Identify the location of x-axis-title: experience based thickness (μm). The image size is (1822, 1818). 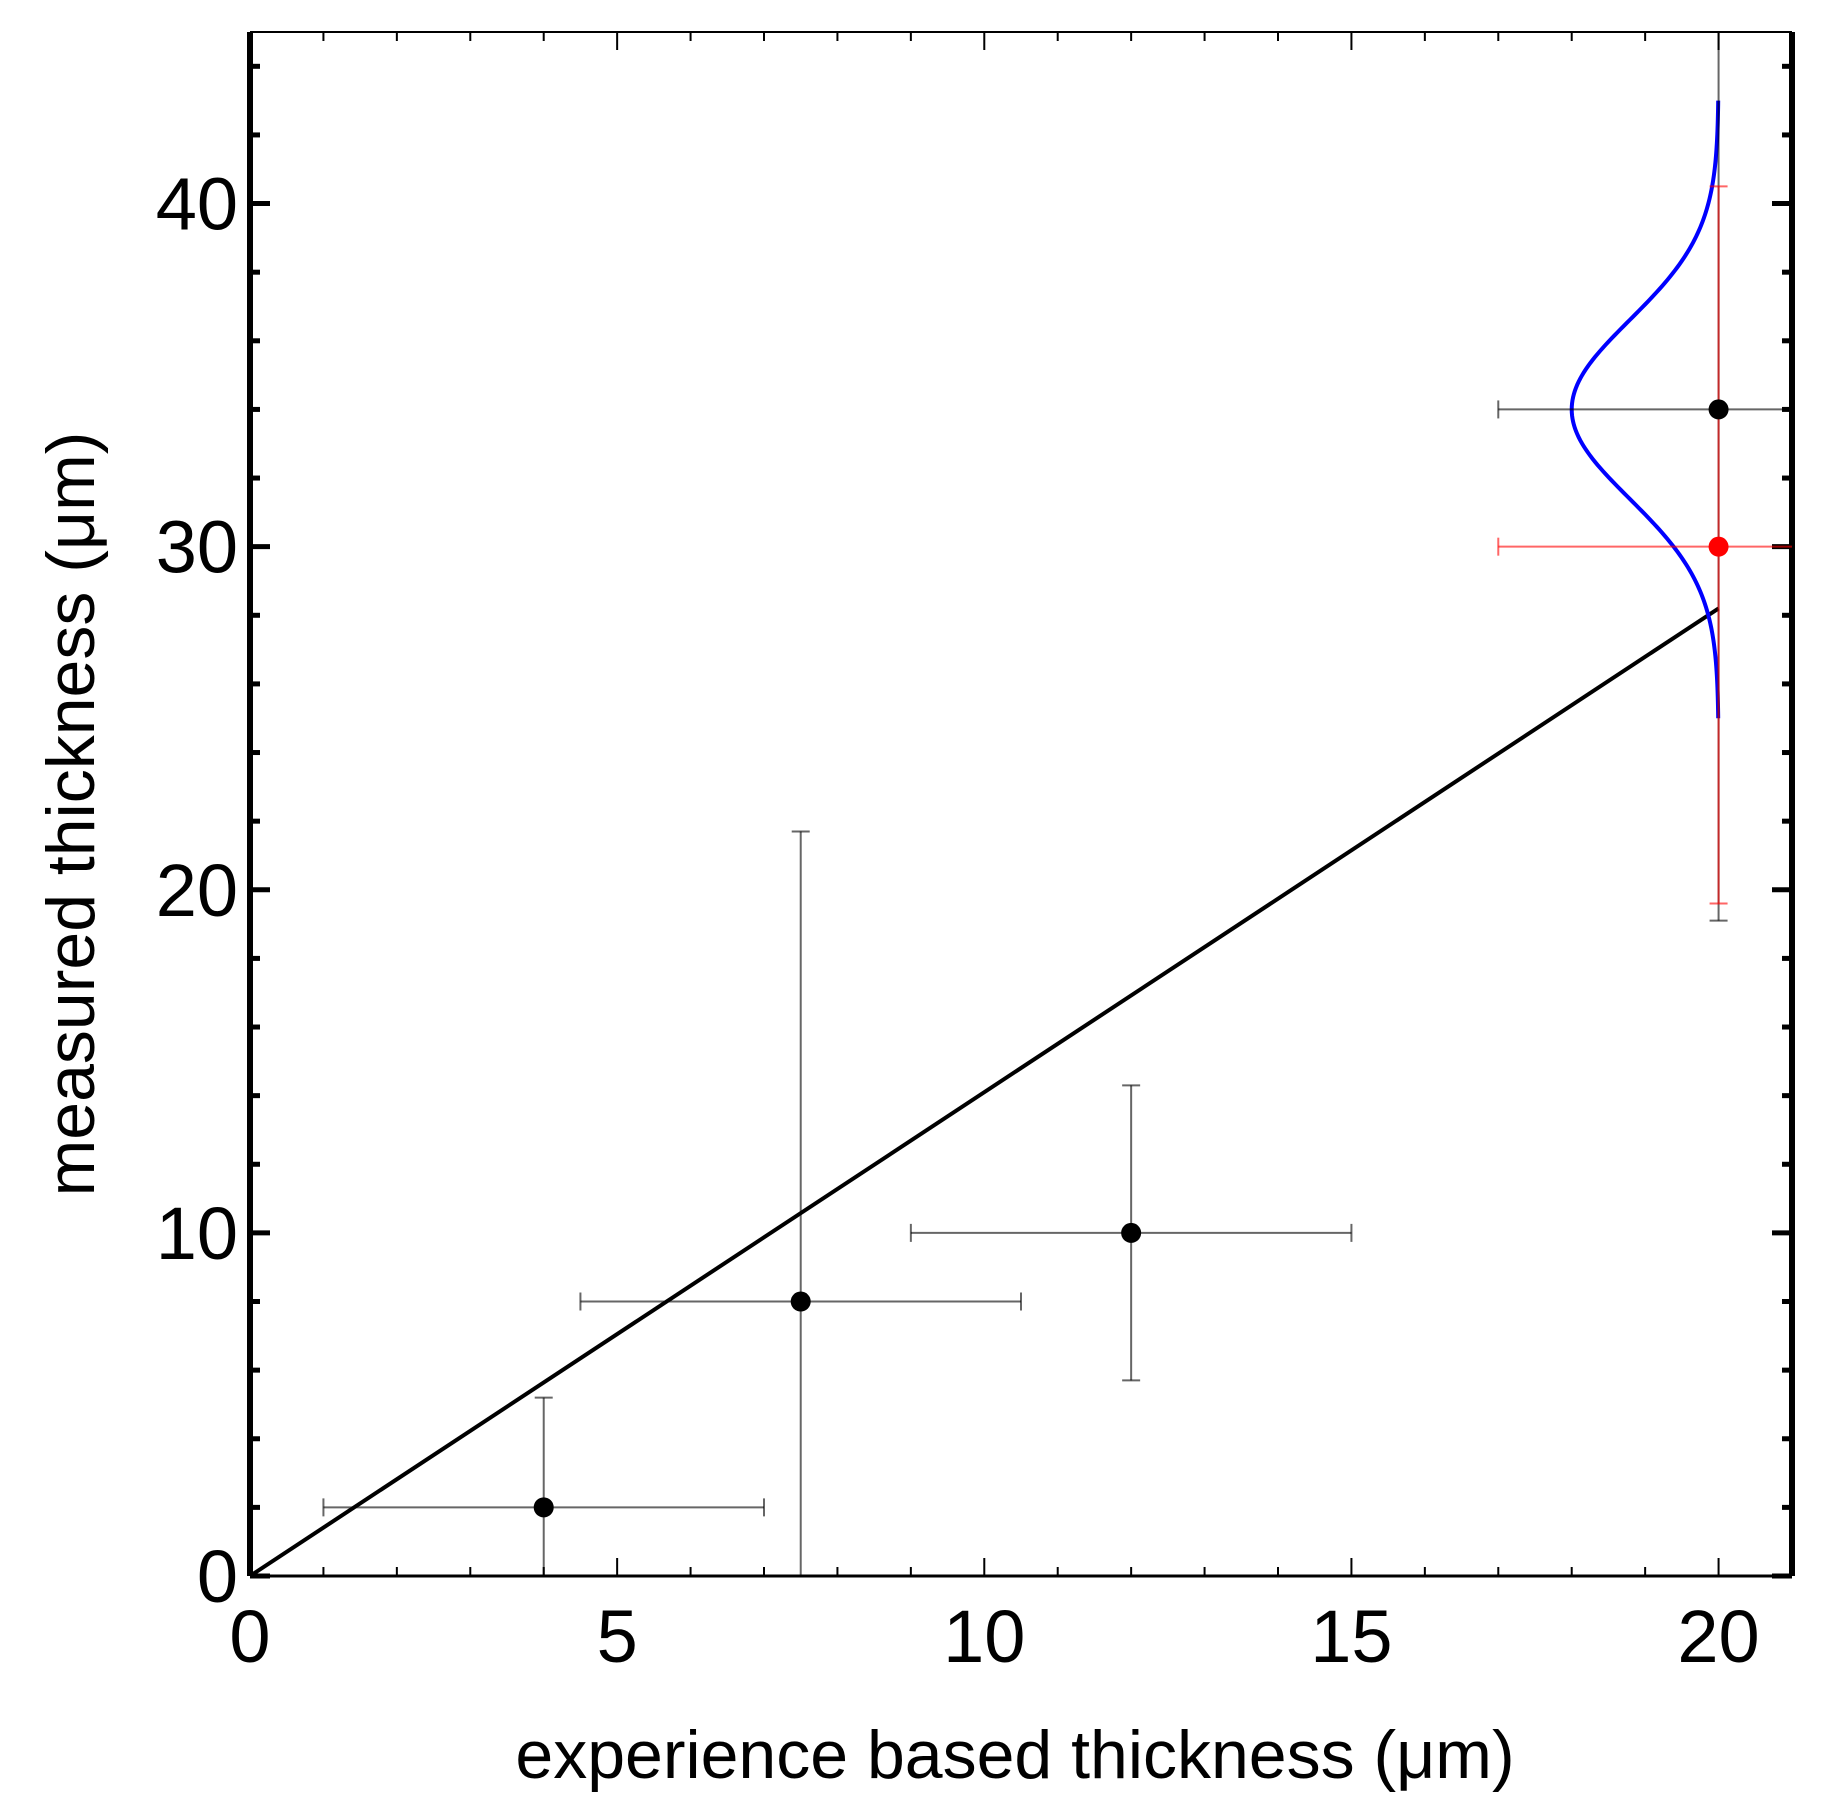
(1014, 1755).